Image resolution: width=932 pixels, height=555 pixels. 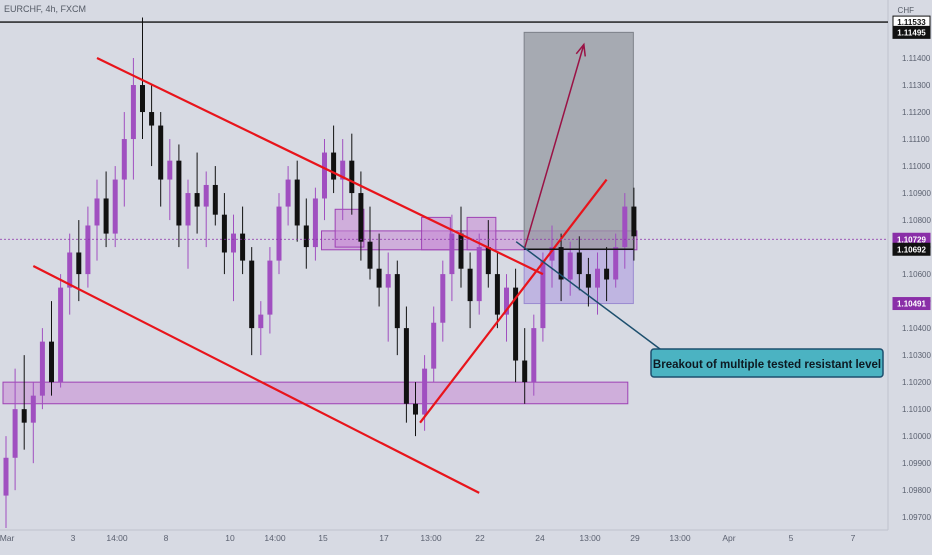 I want to click on y-tick-label: 1.10100, so click(x=916, y=409).